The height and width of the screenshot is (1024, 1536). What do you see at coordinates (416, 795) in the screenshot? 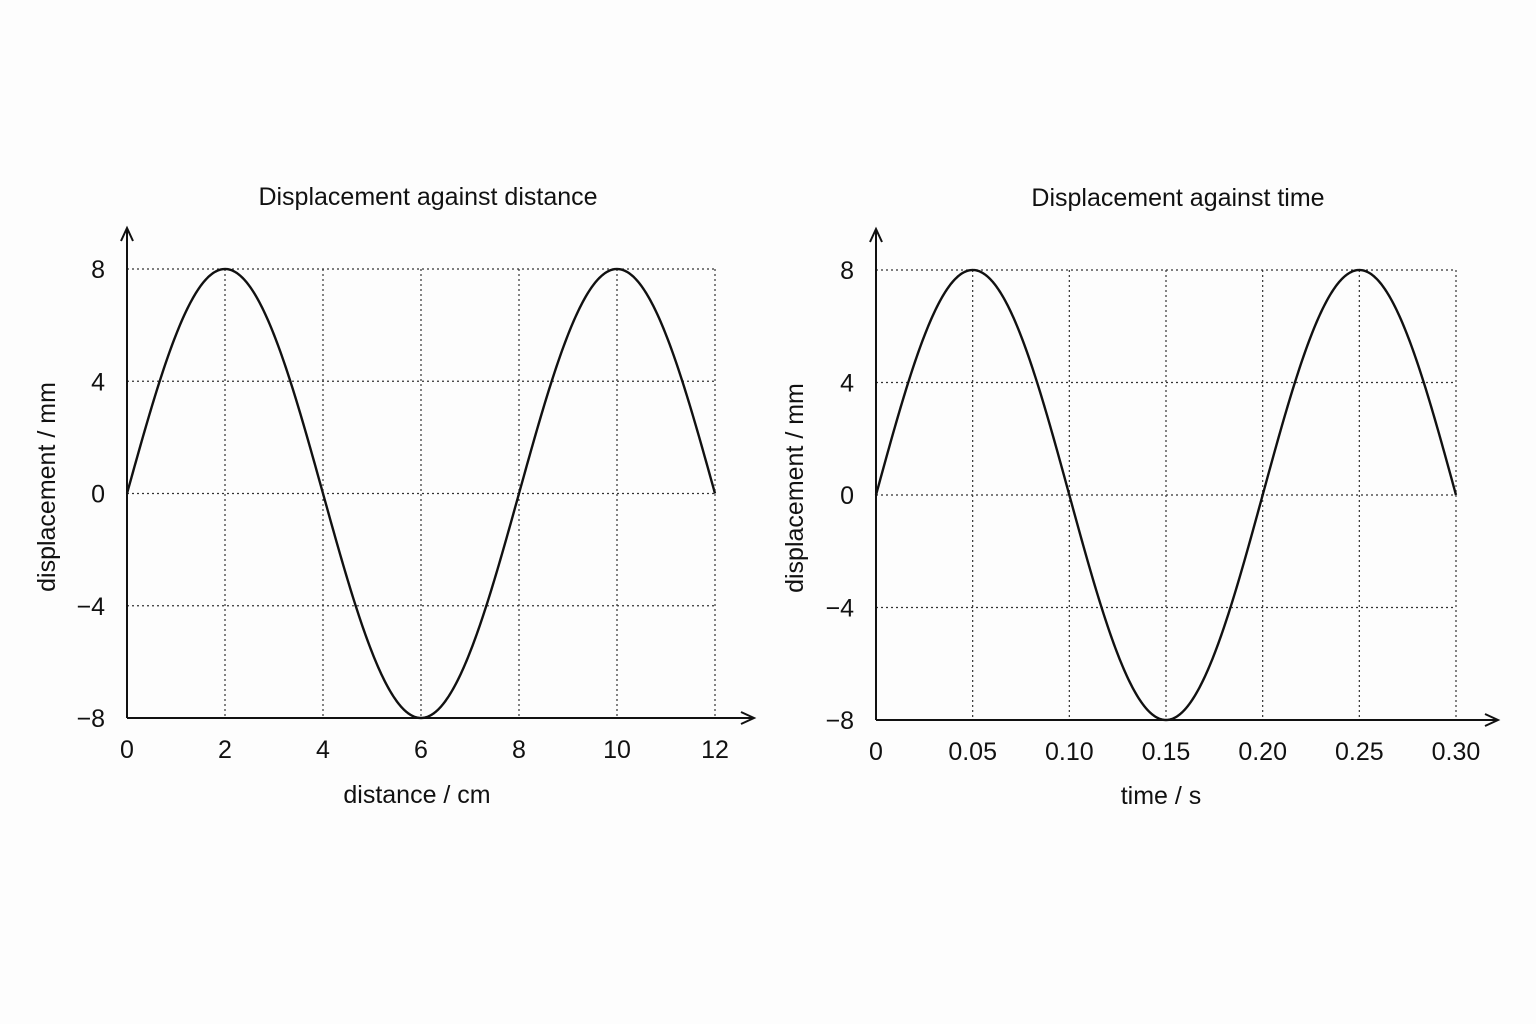
I see `distance-x-axis-label: distance / cm` at bounding box center [416, 795].